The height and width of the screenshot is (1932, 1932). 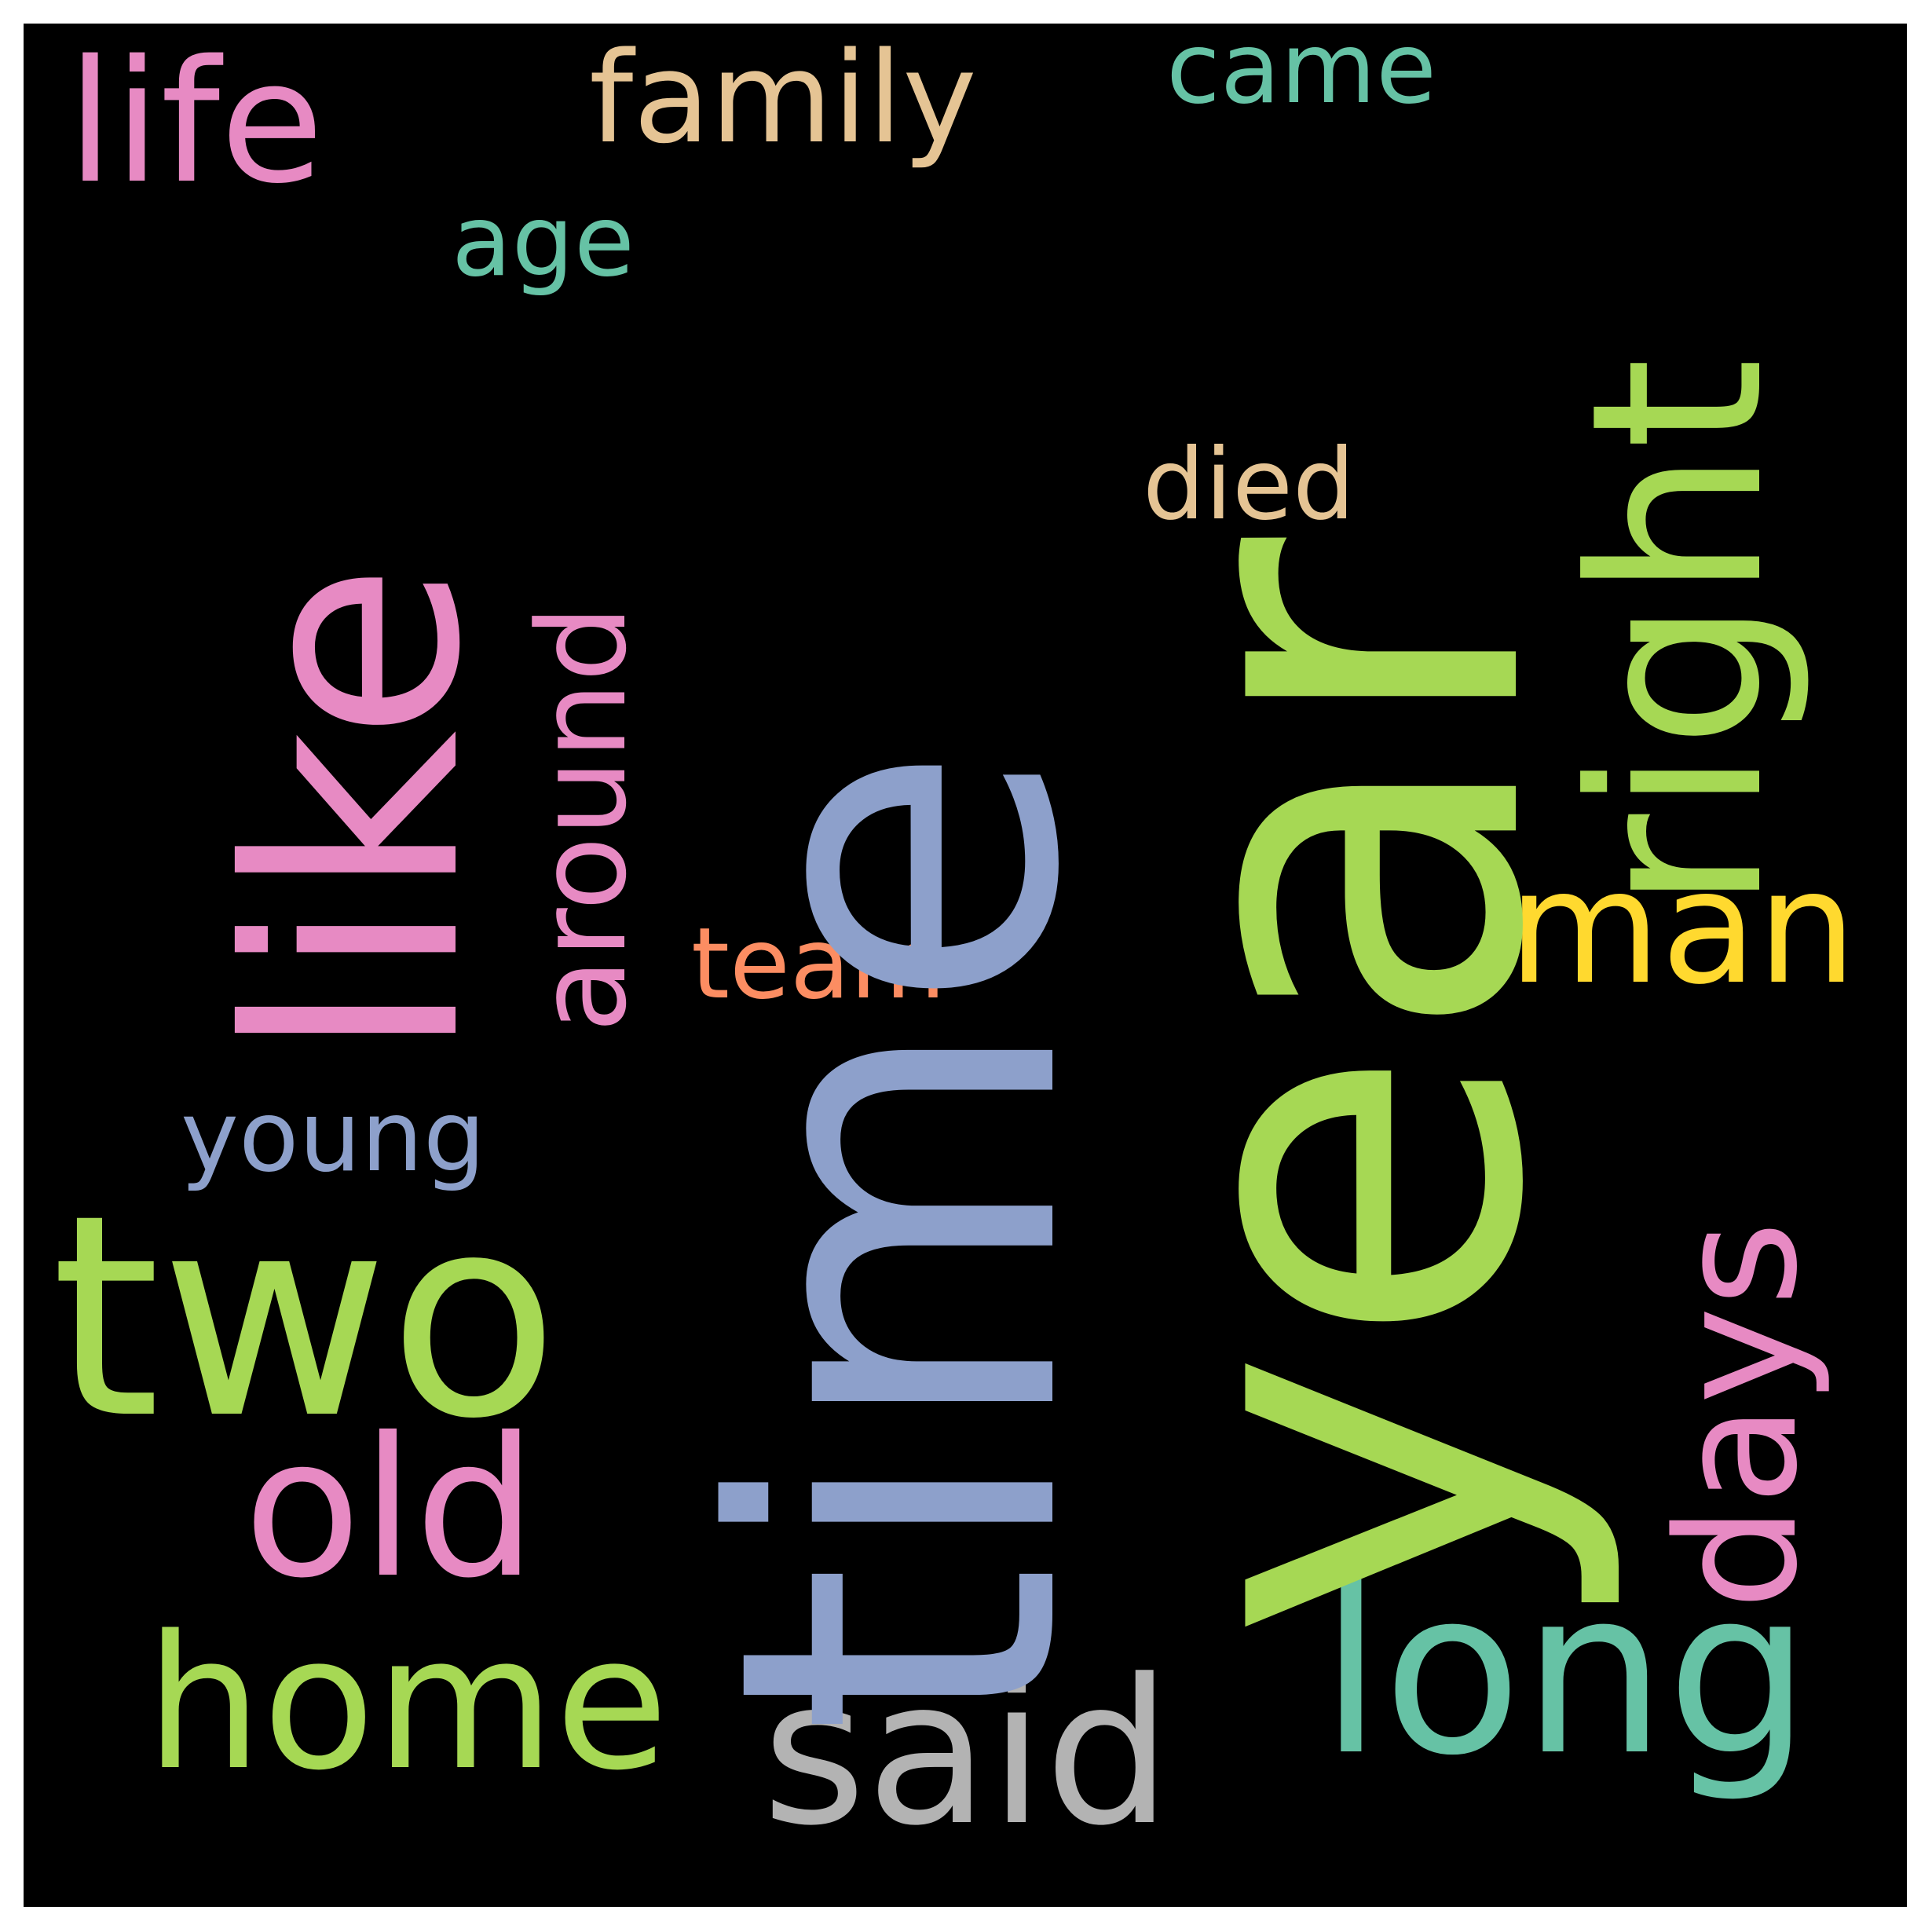 I want to click on word-home: home, so click(x=407, y=1704).